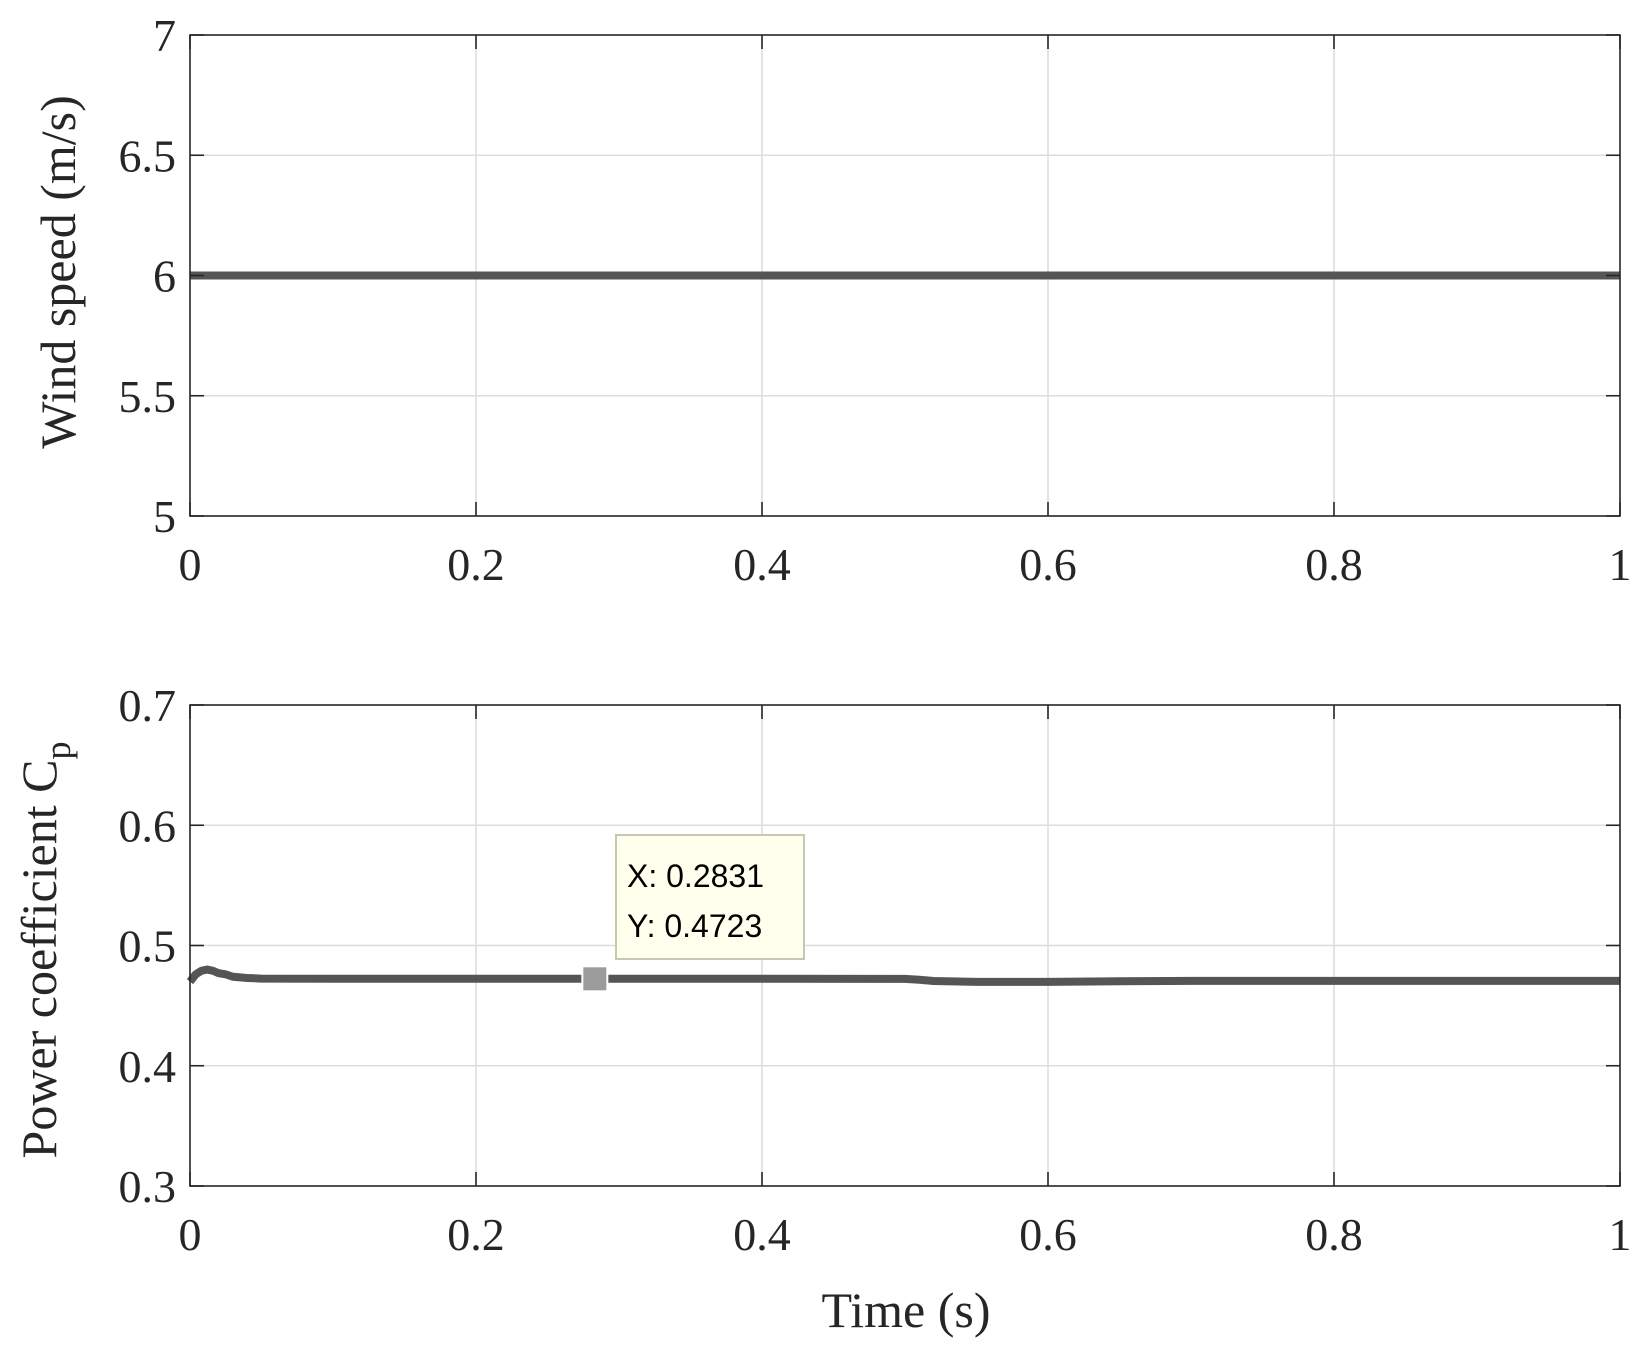  I want to click on power-coefficient-series, so click(903, 975).